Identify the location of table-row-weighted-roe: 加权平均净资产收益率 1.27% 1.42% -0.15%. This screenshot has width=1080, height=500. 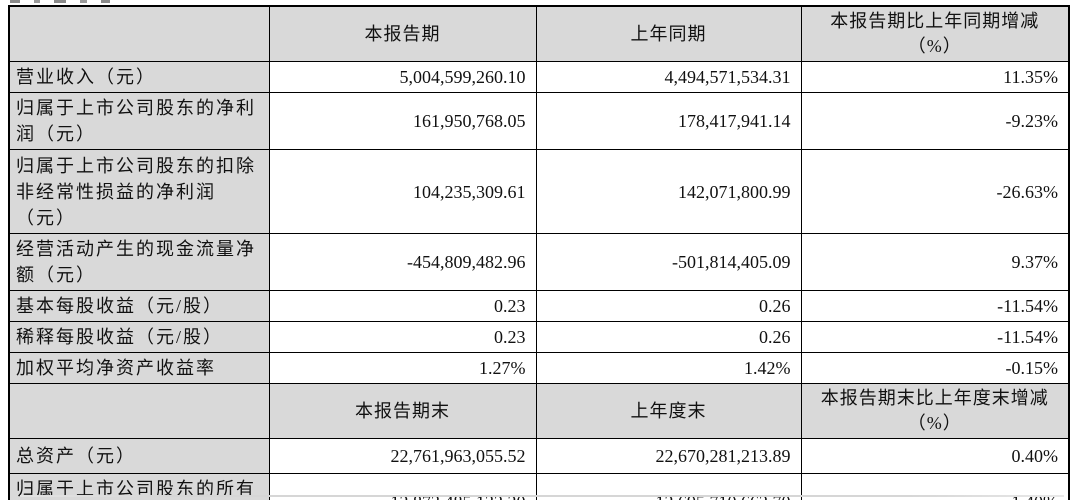
(539, 368).